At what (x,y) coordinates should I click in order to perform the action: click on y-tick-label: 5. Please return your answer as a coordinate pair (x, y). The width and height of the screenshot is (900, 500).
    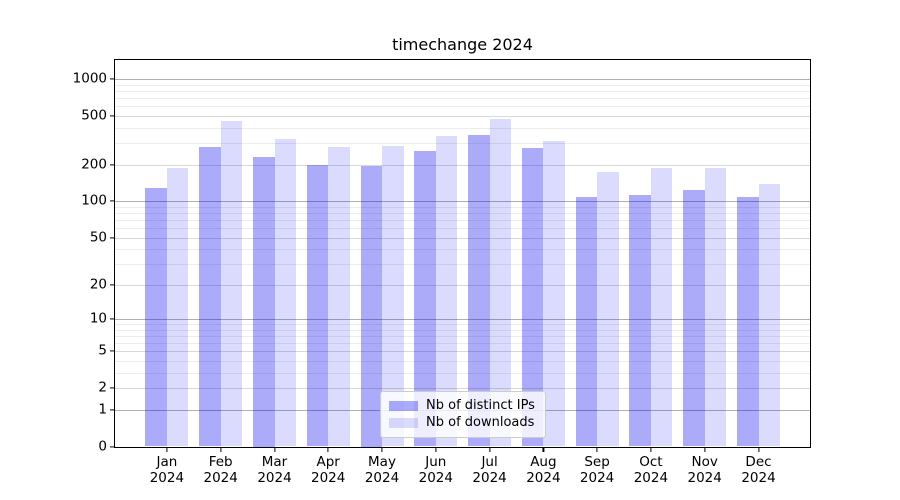
    Looking at the image, I should click on (102, 350).